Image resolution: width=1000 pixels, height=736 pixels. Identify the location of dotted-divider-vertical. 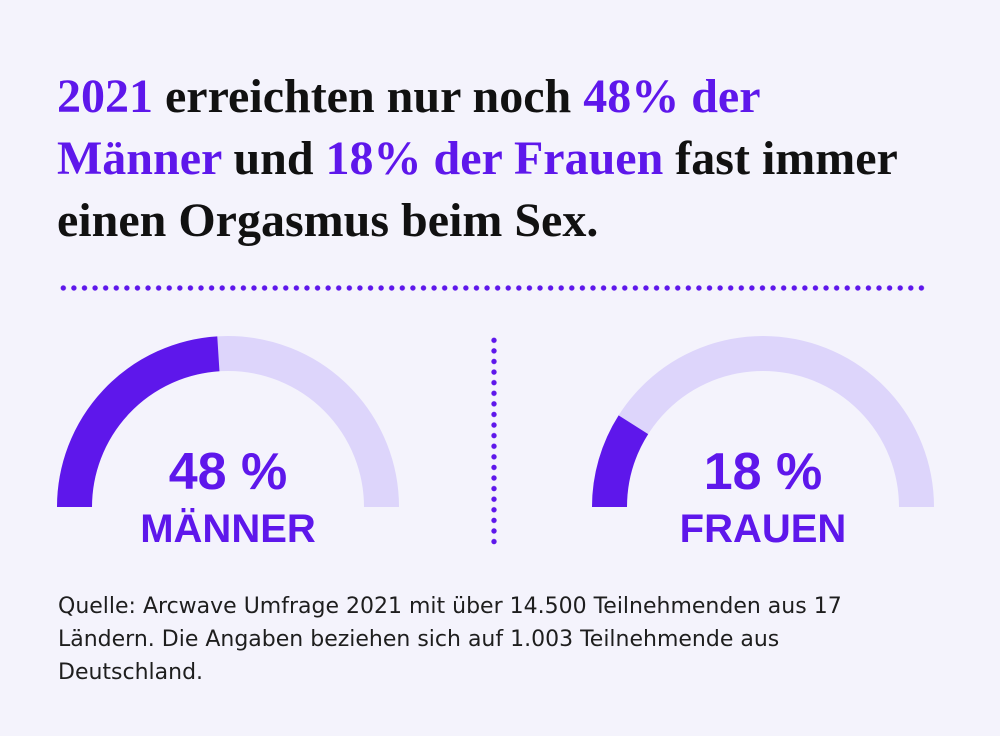
(494, 441).